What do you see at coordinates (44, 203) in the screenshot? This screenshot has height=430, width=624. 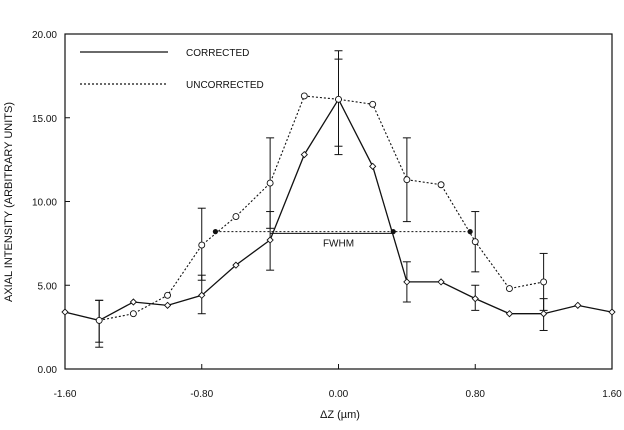 I see `y-tick-label: 10.00` at bounding box center [44, 203].